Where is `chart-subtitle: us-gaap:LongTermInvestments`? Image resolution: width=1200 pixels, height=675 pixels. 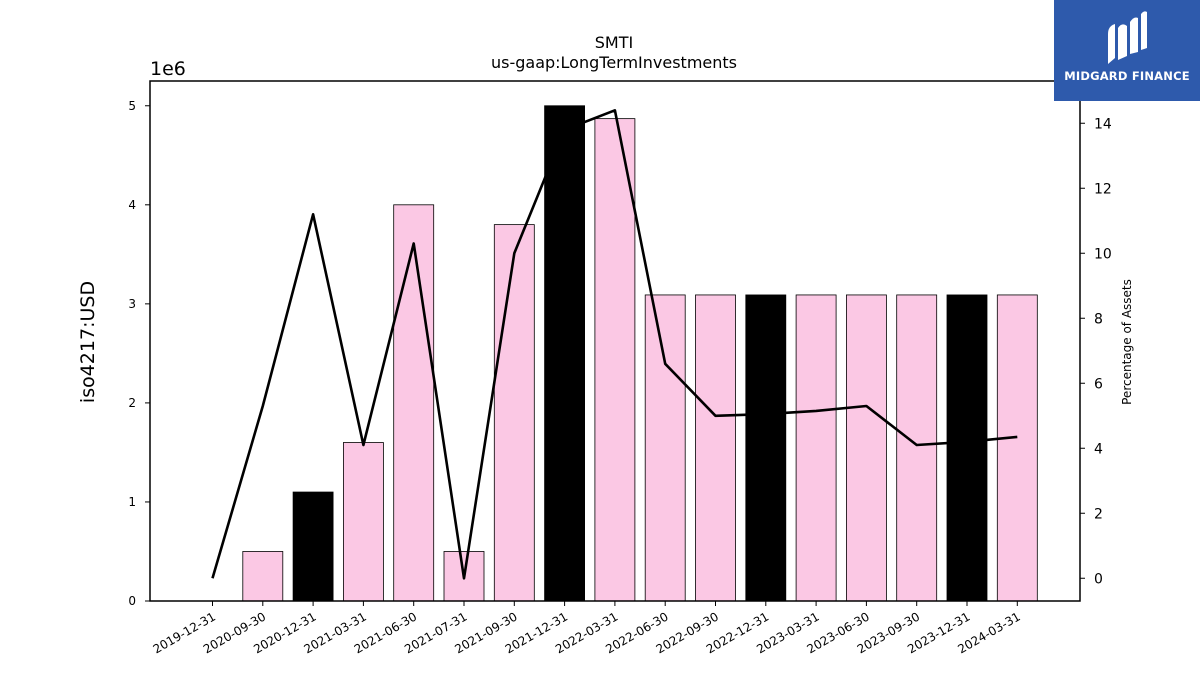
chart-subtitle: us-gaap:LongTermInvestments is located at coordinates (614, 62).